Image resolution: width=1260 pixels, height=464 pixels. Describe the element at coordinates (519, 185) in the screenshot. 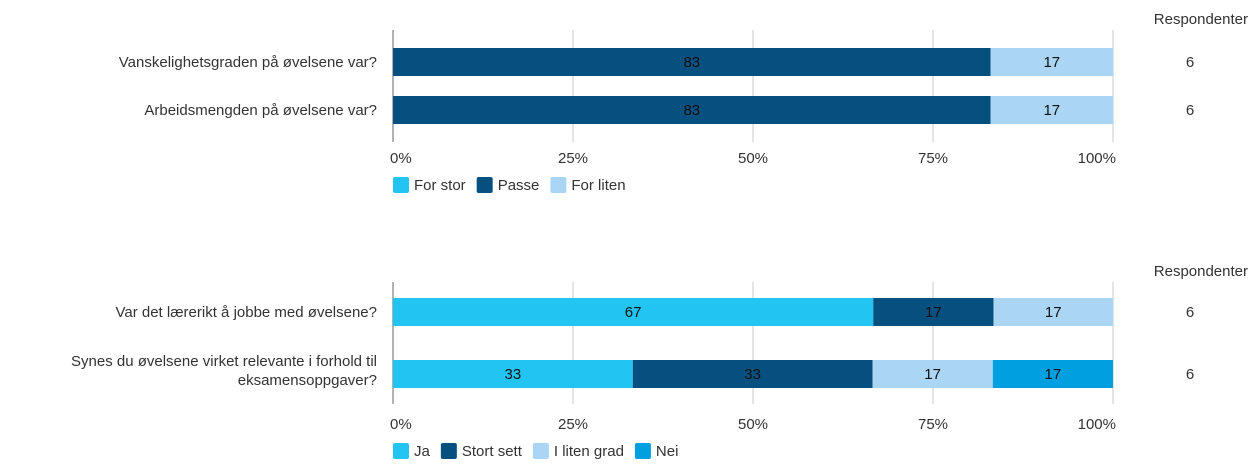

I see `legend-label: Passe` at that location.